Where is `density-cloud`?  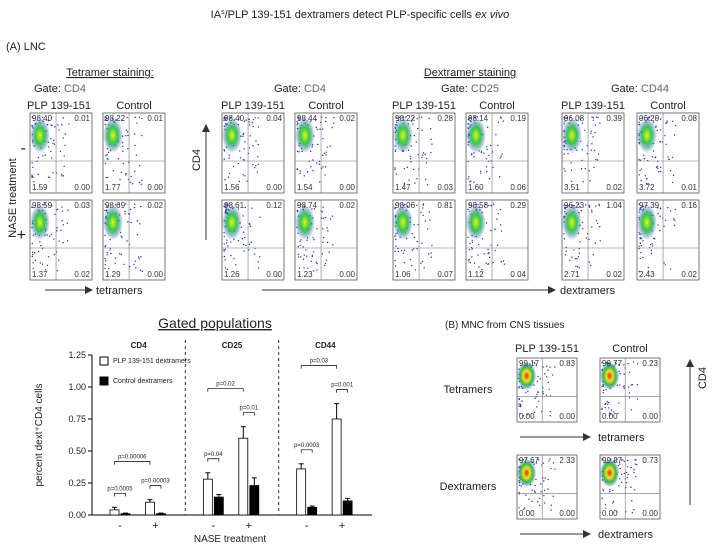
density-cloud is located at coordinates (476, 135).